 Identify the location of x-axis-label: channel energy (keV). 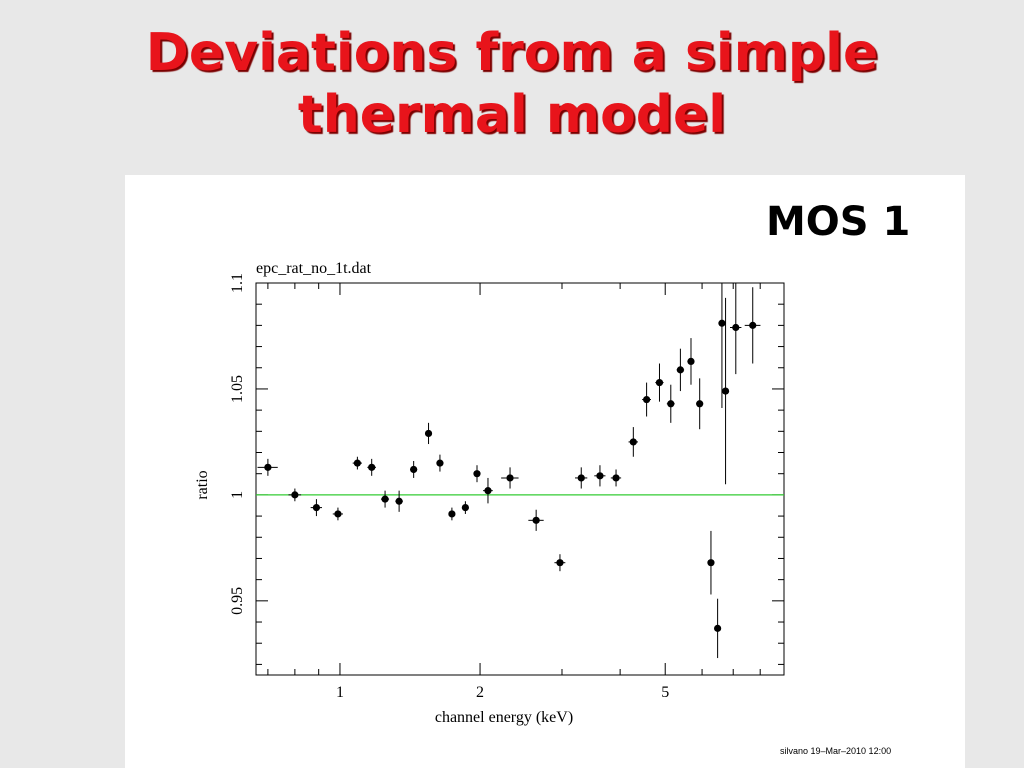
(504, 717).